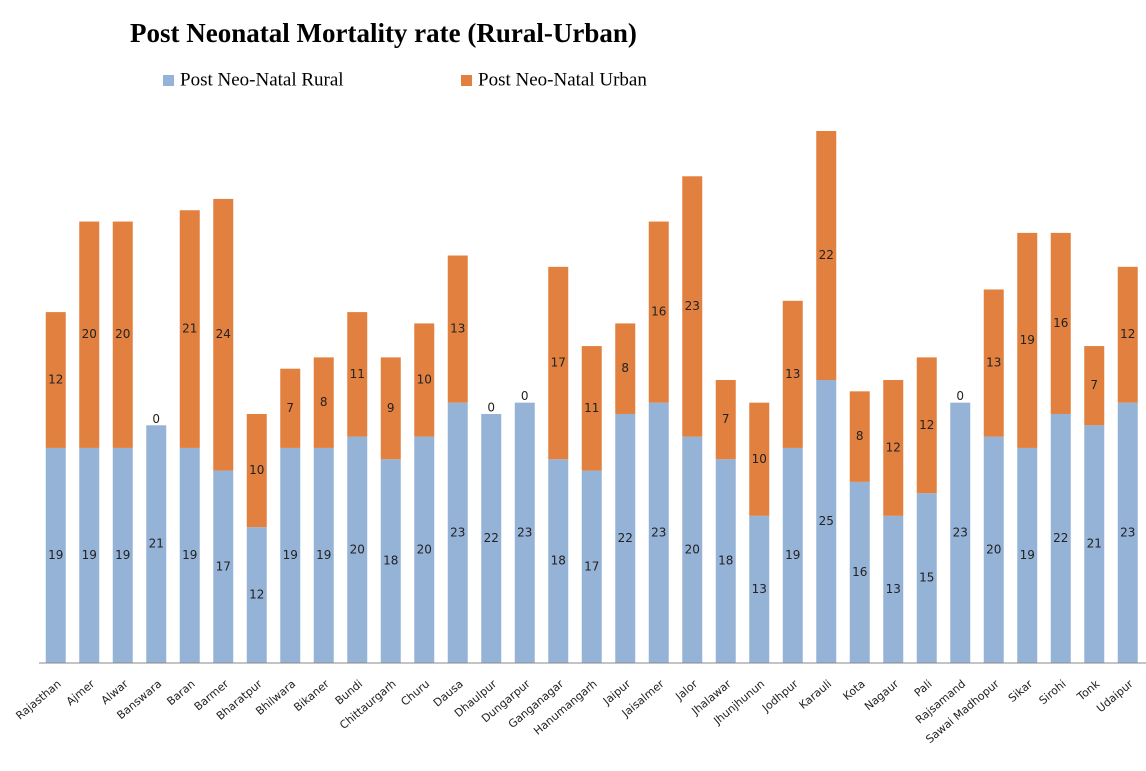 The width and height of the screenshot is (1146, 771). I want to click on x-tick-label: Jodhpur, so click(780, 696).